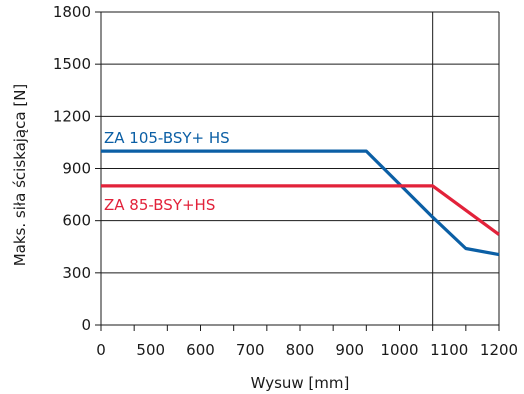 The width and height of the screenshot is (524, 394). What do you see at coordinates (101, 350) in the screenshot?
I see `x-tick-label: 0` at bounding box center [101, 350].